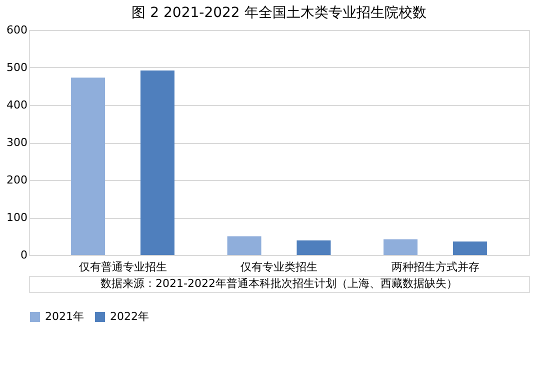 The image size is (558, 378). I want to click on x-tick-label: 仅有普通专业招生, so click(122, 267).